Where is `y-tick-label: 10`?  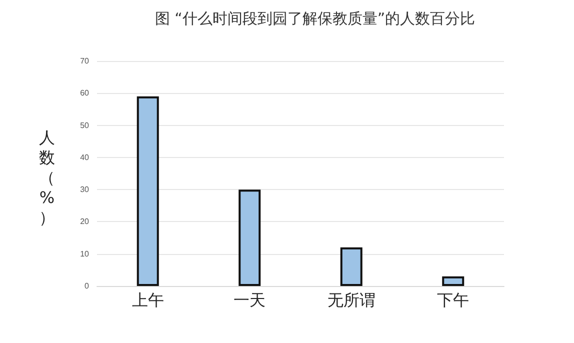 y-tick-label: 10 is located at coordinates (85, 253).